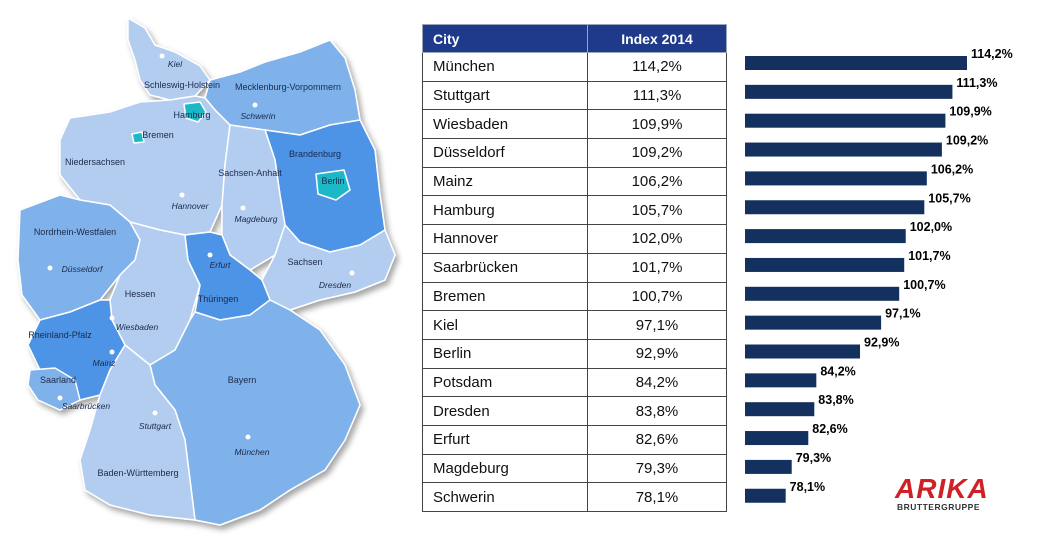  Describe the element at coordinates (195, 112) in the screenshot. I see `state-hamburg` at that location.